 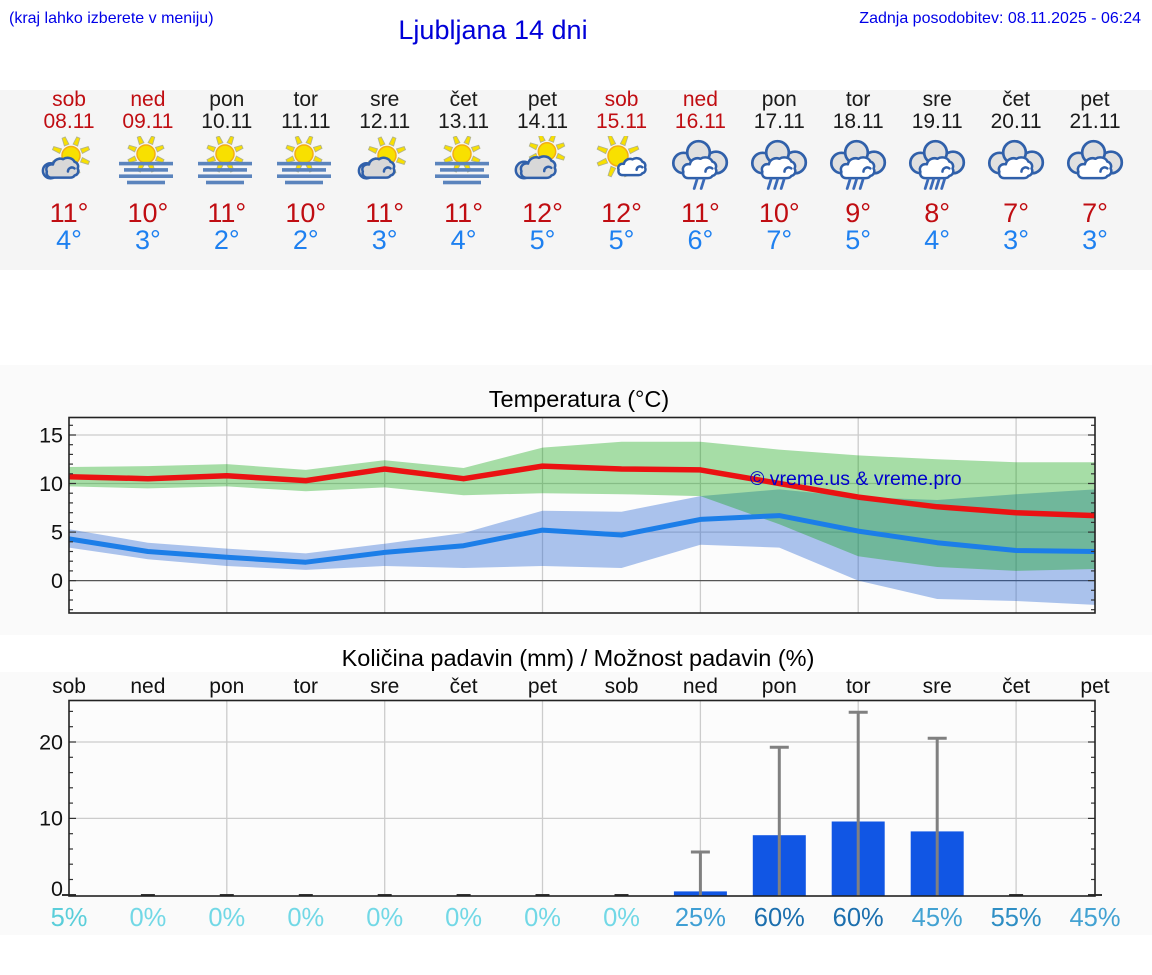 What do you see at coordinates (57, 533) in the screenshot?
I see `svg-text: 5` at bounding box center [57, 533].